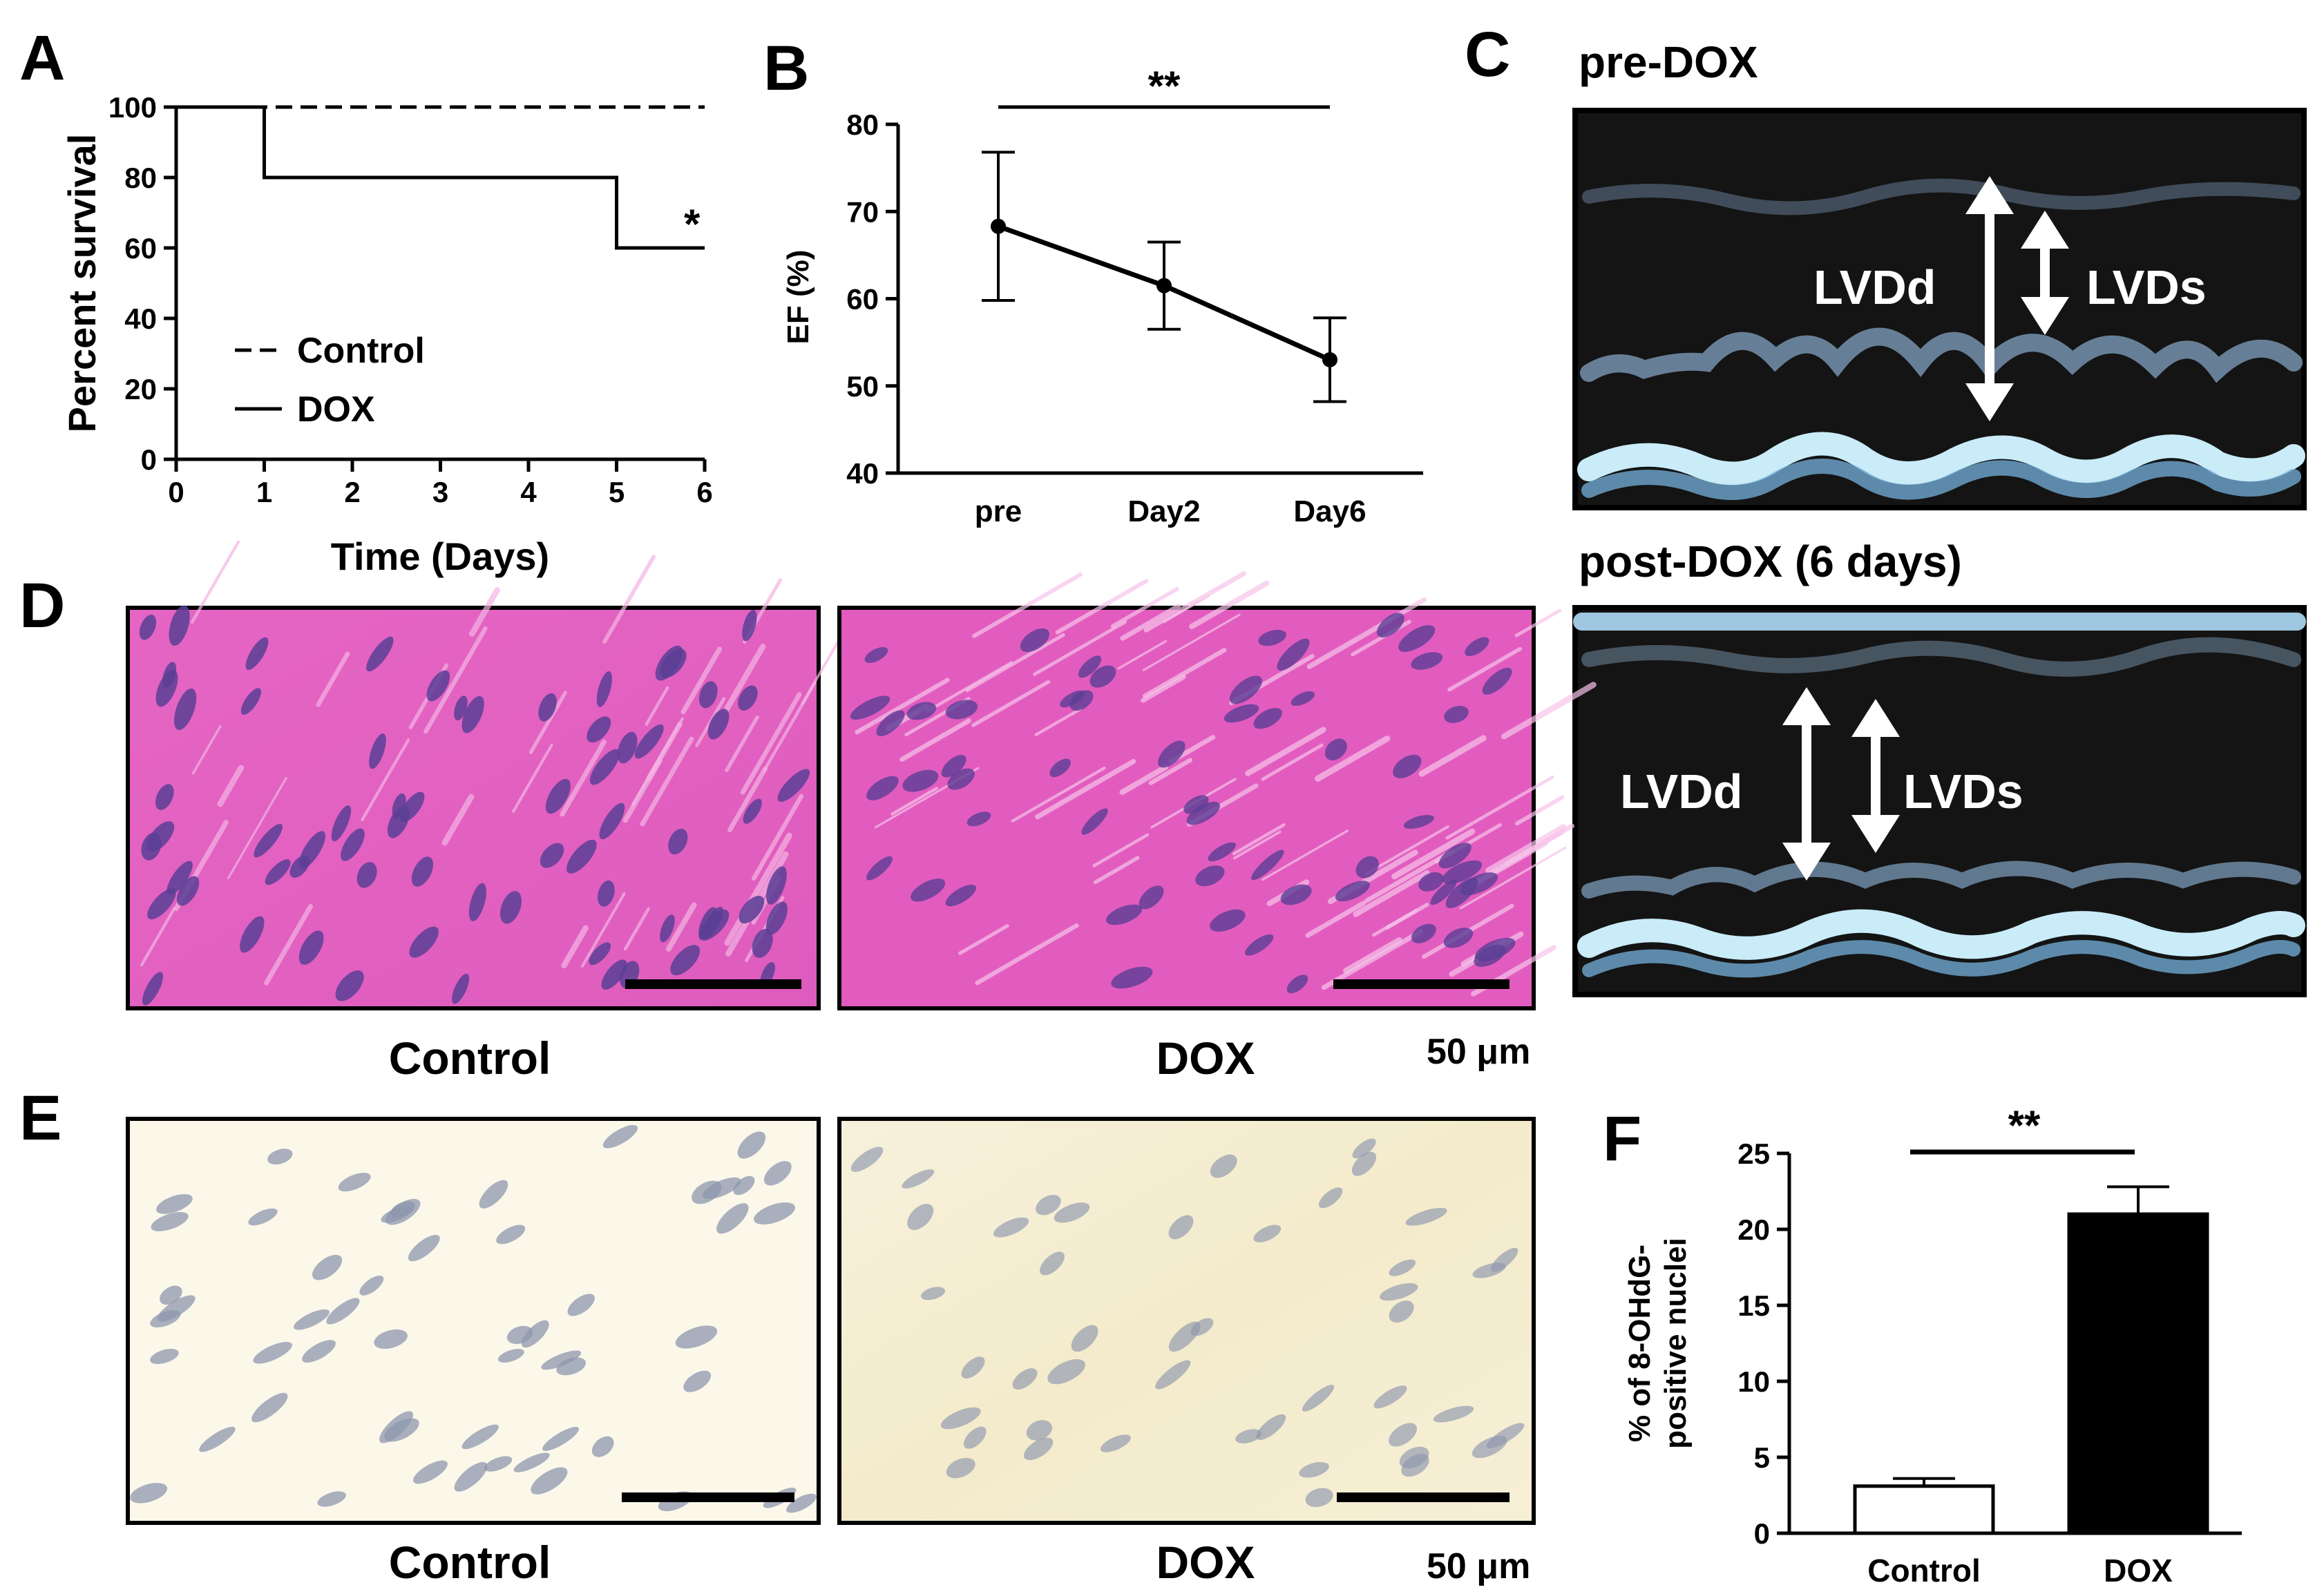  What do you see at coordinates (1217, 790) in the screenshot?
I see `histology-d-dox` at bounding box center [1217, 790].